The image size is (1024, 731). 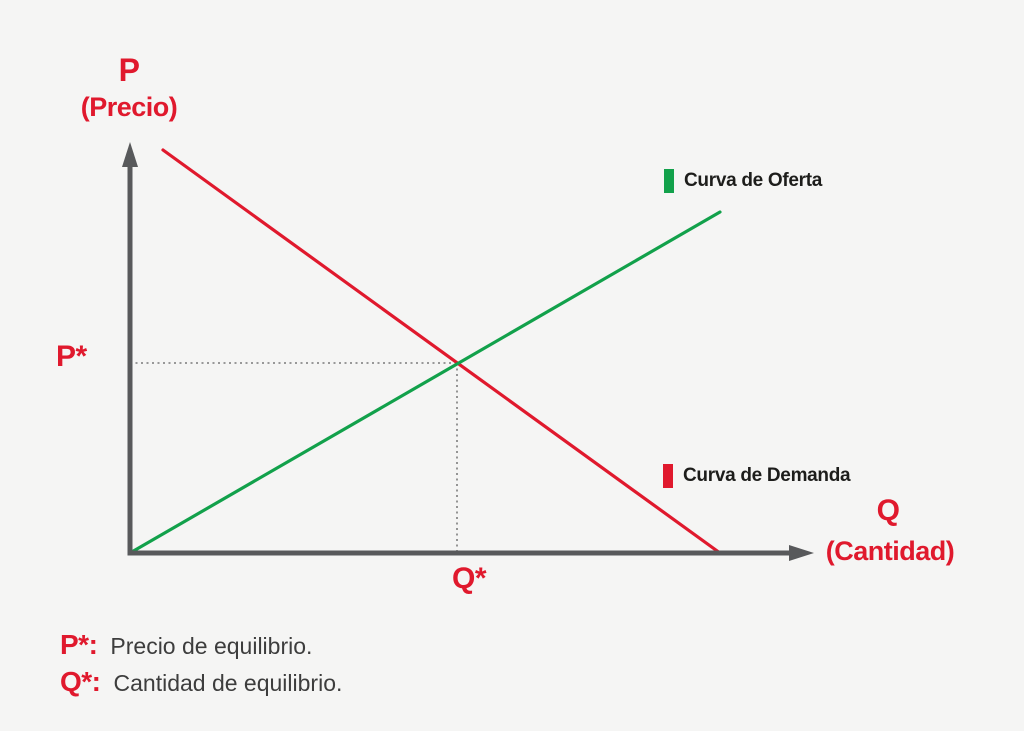 What do you see at coordinates (228, 683) in the screenshot?
I see `note-definition-q: Cantidad de equilibrio.` at bounding box center [228, 683].